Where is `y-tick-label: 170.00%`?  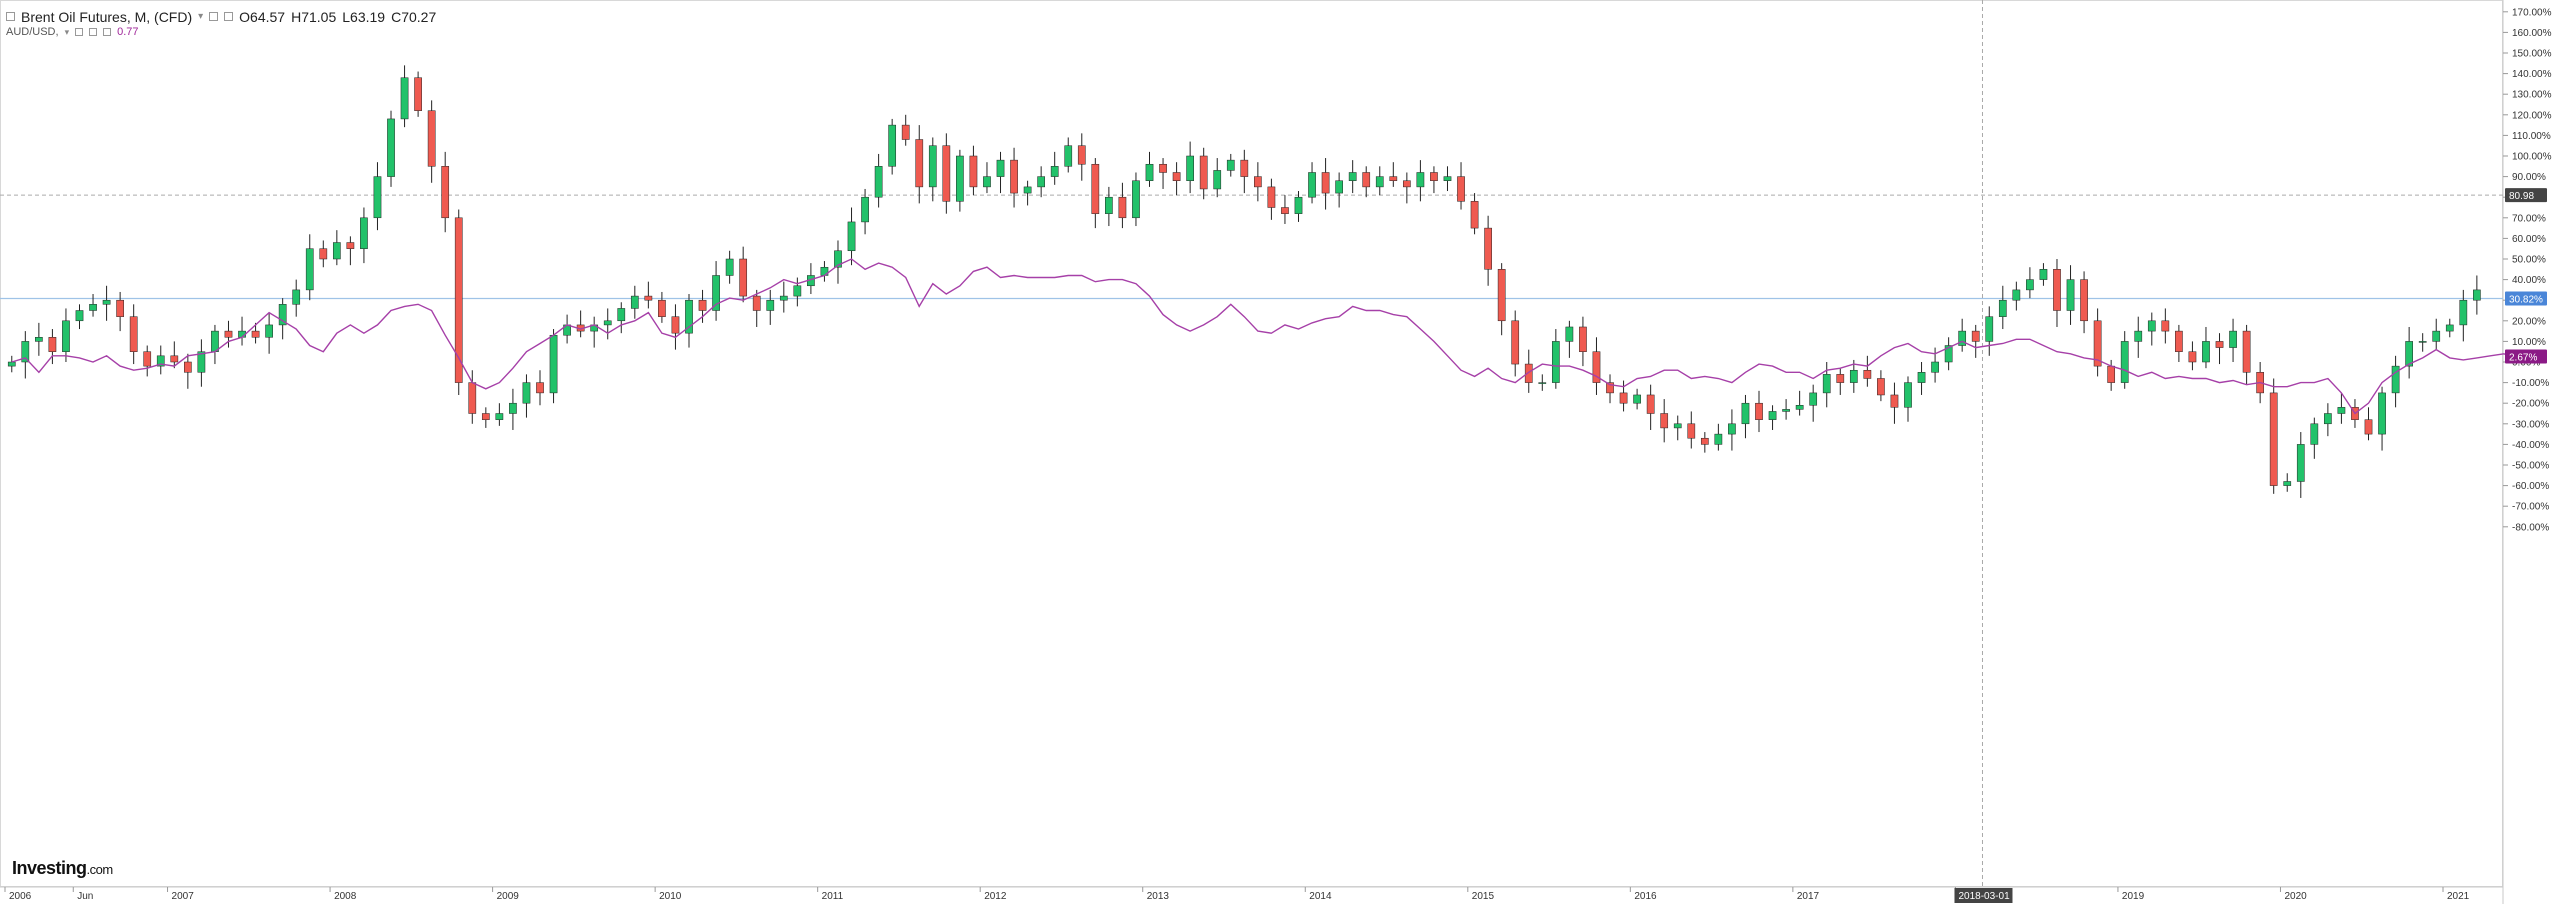
y-tick-label: 170.00% is located at coordinates (2532, 12).